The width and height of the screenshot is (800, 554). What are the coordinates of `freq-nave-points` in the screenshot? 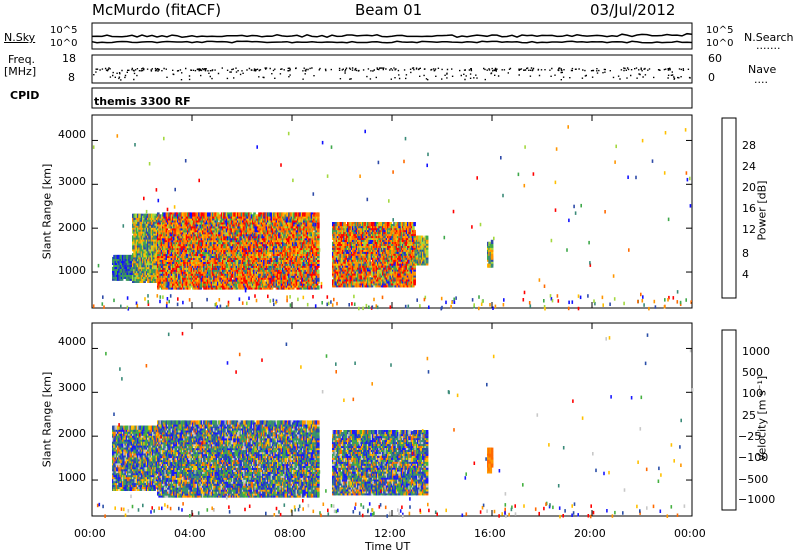 It's located at (392, 74).